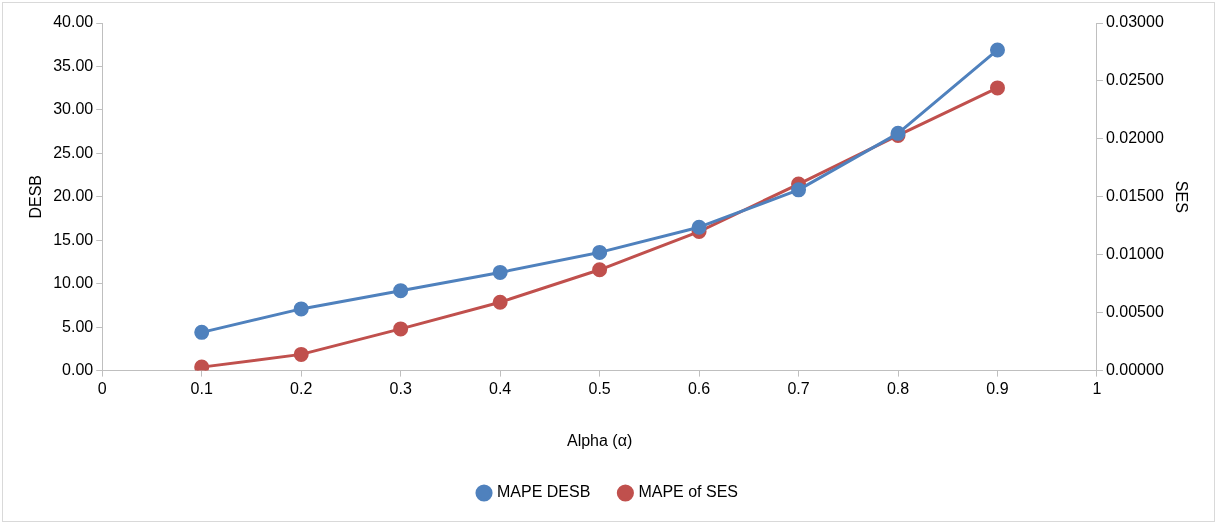  What do you see at coordinates (1097, 388) in the screenshot?
I see `x-tick-label: 1` at bounding box center [1097, 388].